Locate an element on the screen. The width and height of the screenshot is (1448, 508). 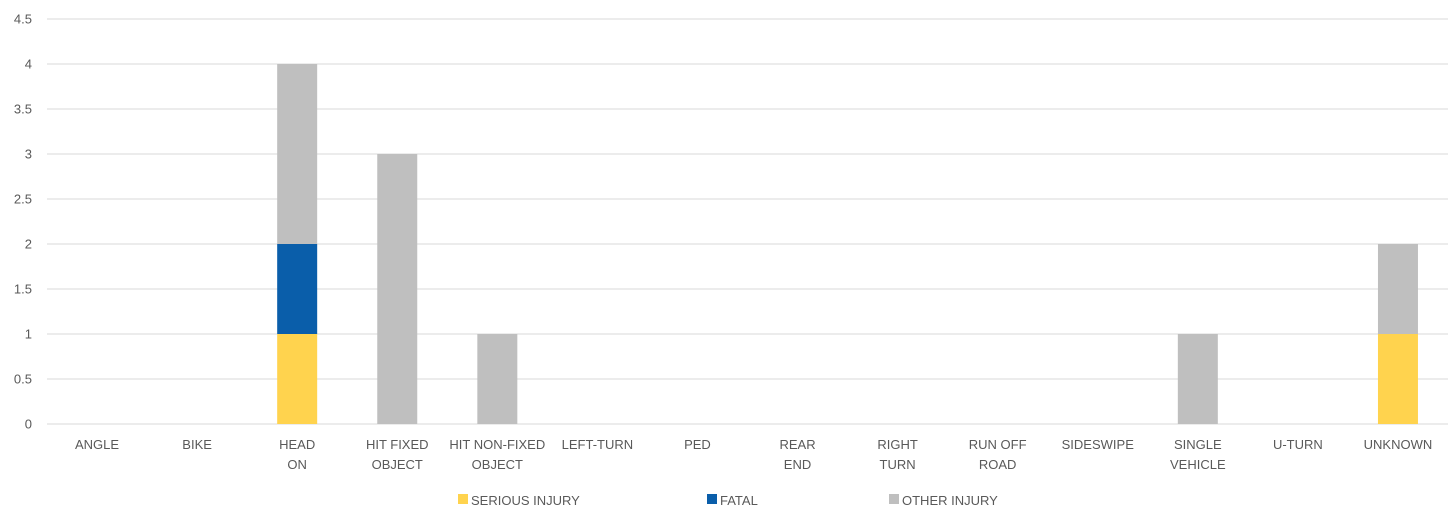
x-tick-label: UNKNOWN is located at coordinates (1398, 444).